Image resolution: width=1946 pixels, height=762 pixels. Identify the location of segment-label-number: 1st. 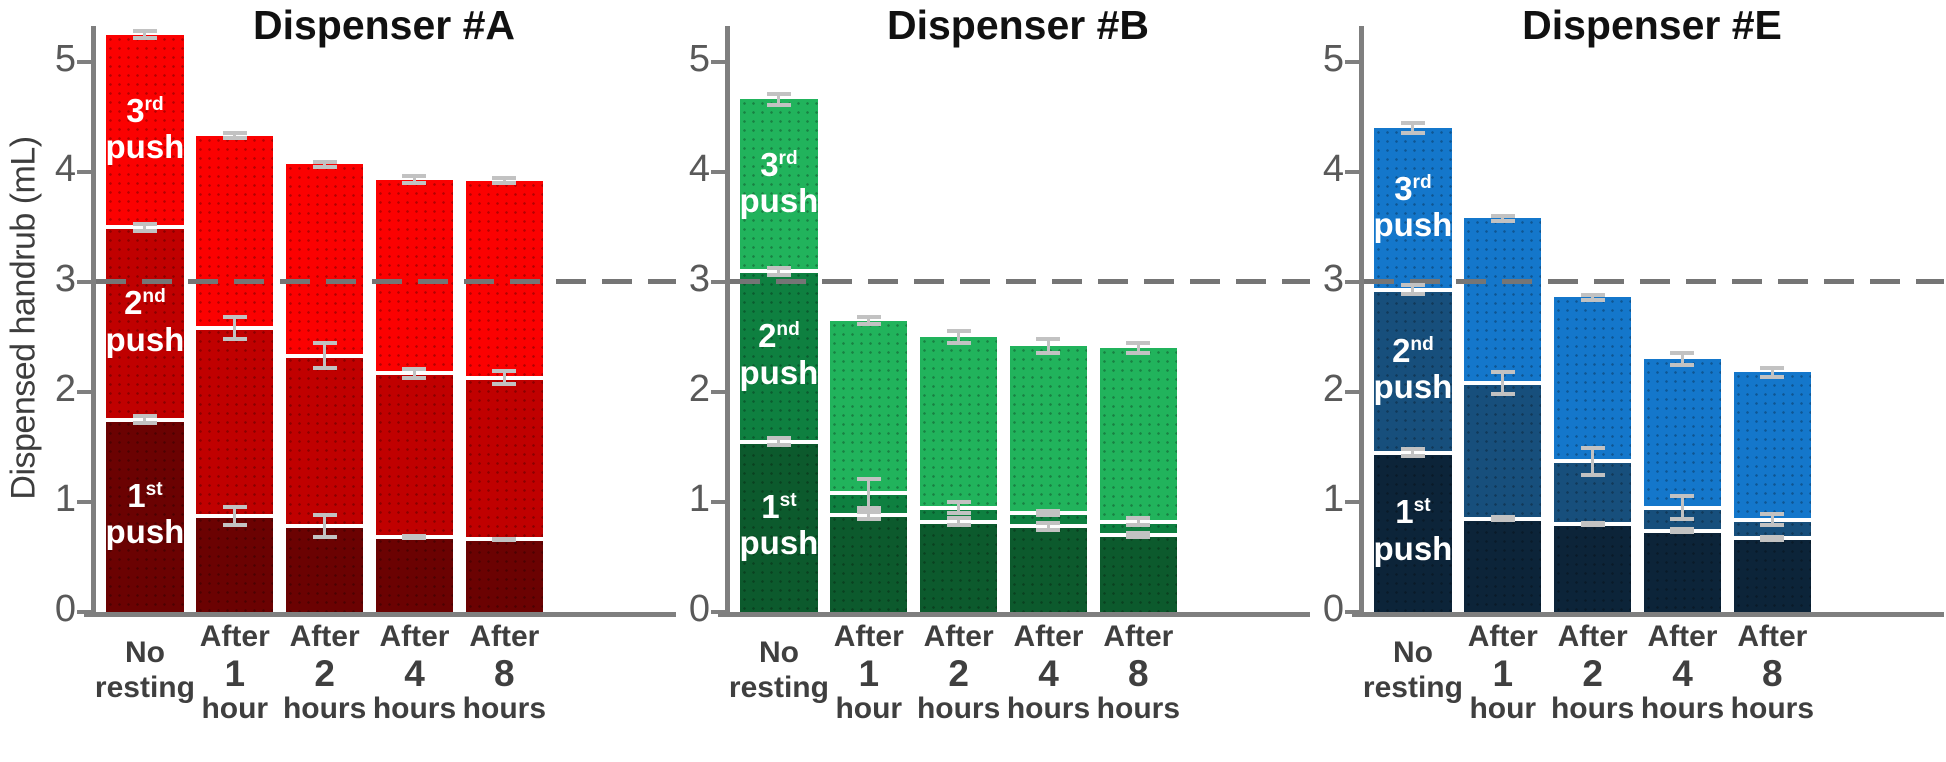
(1413, 512).